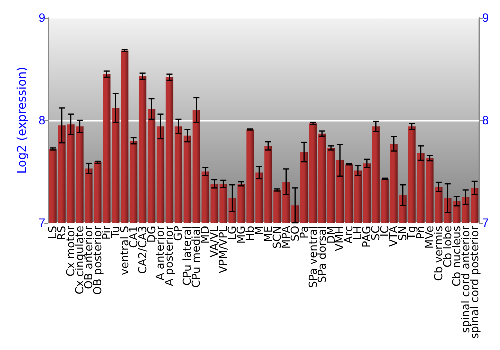  What do you see at coordinates (22, 120) in the screenshot?
I see `y-axis-title: Log2 (expression)` at bounding box center [22, 120].